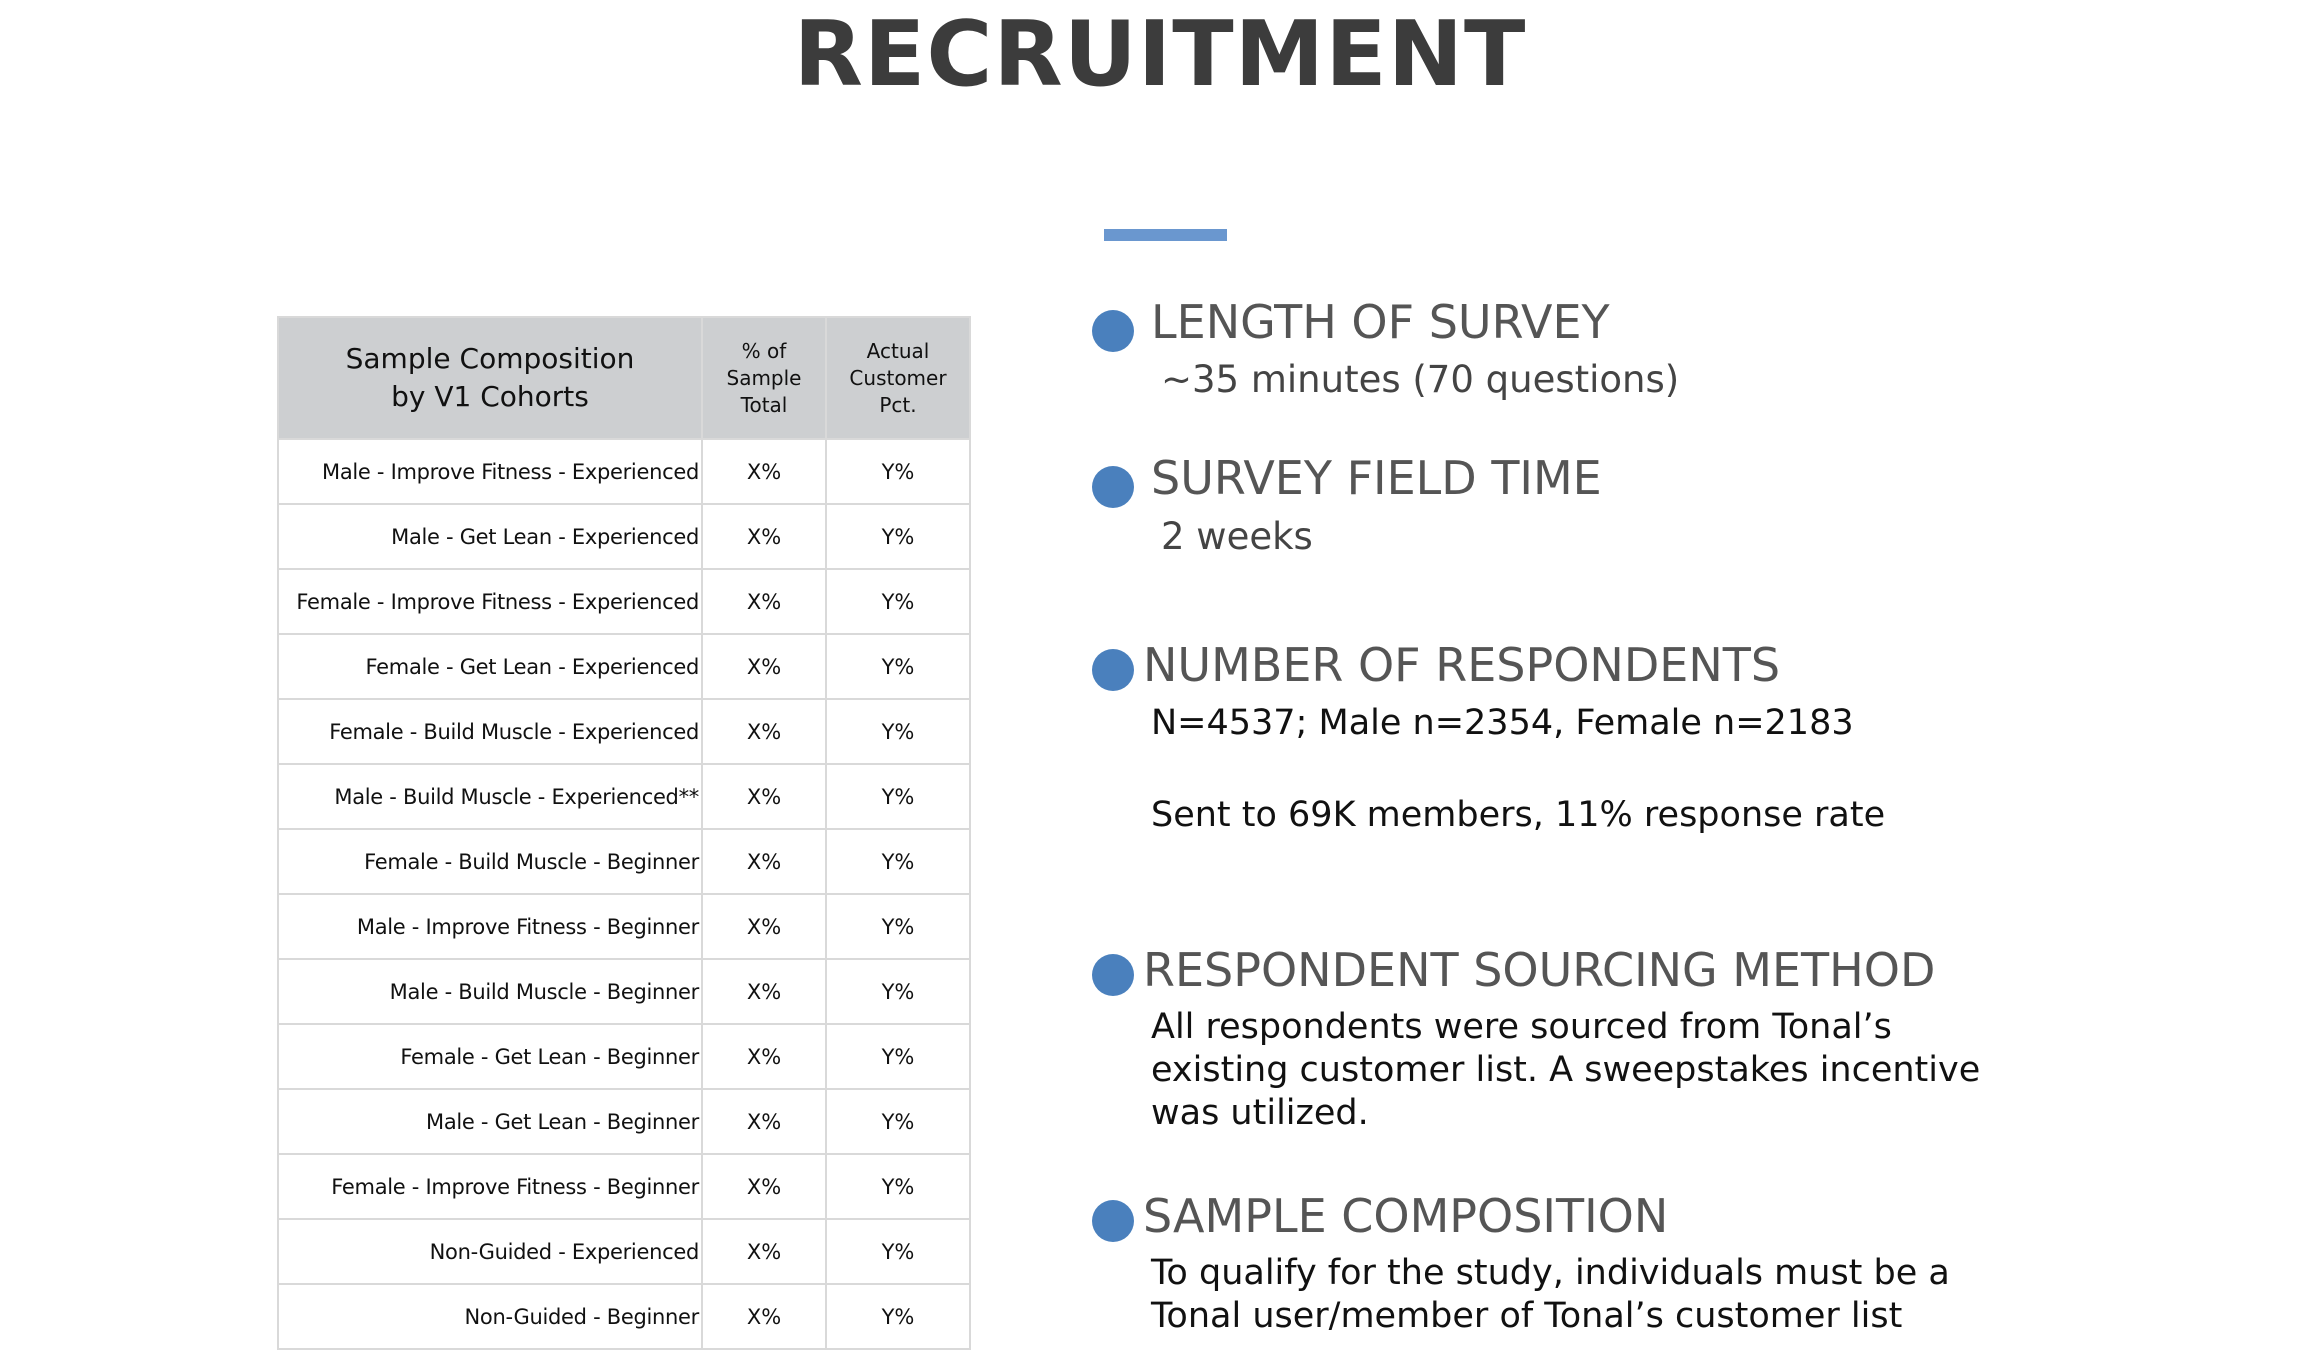 Image resolution: width=2320 pixels, height=1350 pixels. What do you see at coordinates (490, 1056) in the screenshot?
I see `cohort-cell: Female - Get Lean - Beginner` at bounding box center [490, 1056].